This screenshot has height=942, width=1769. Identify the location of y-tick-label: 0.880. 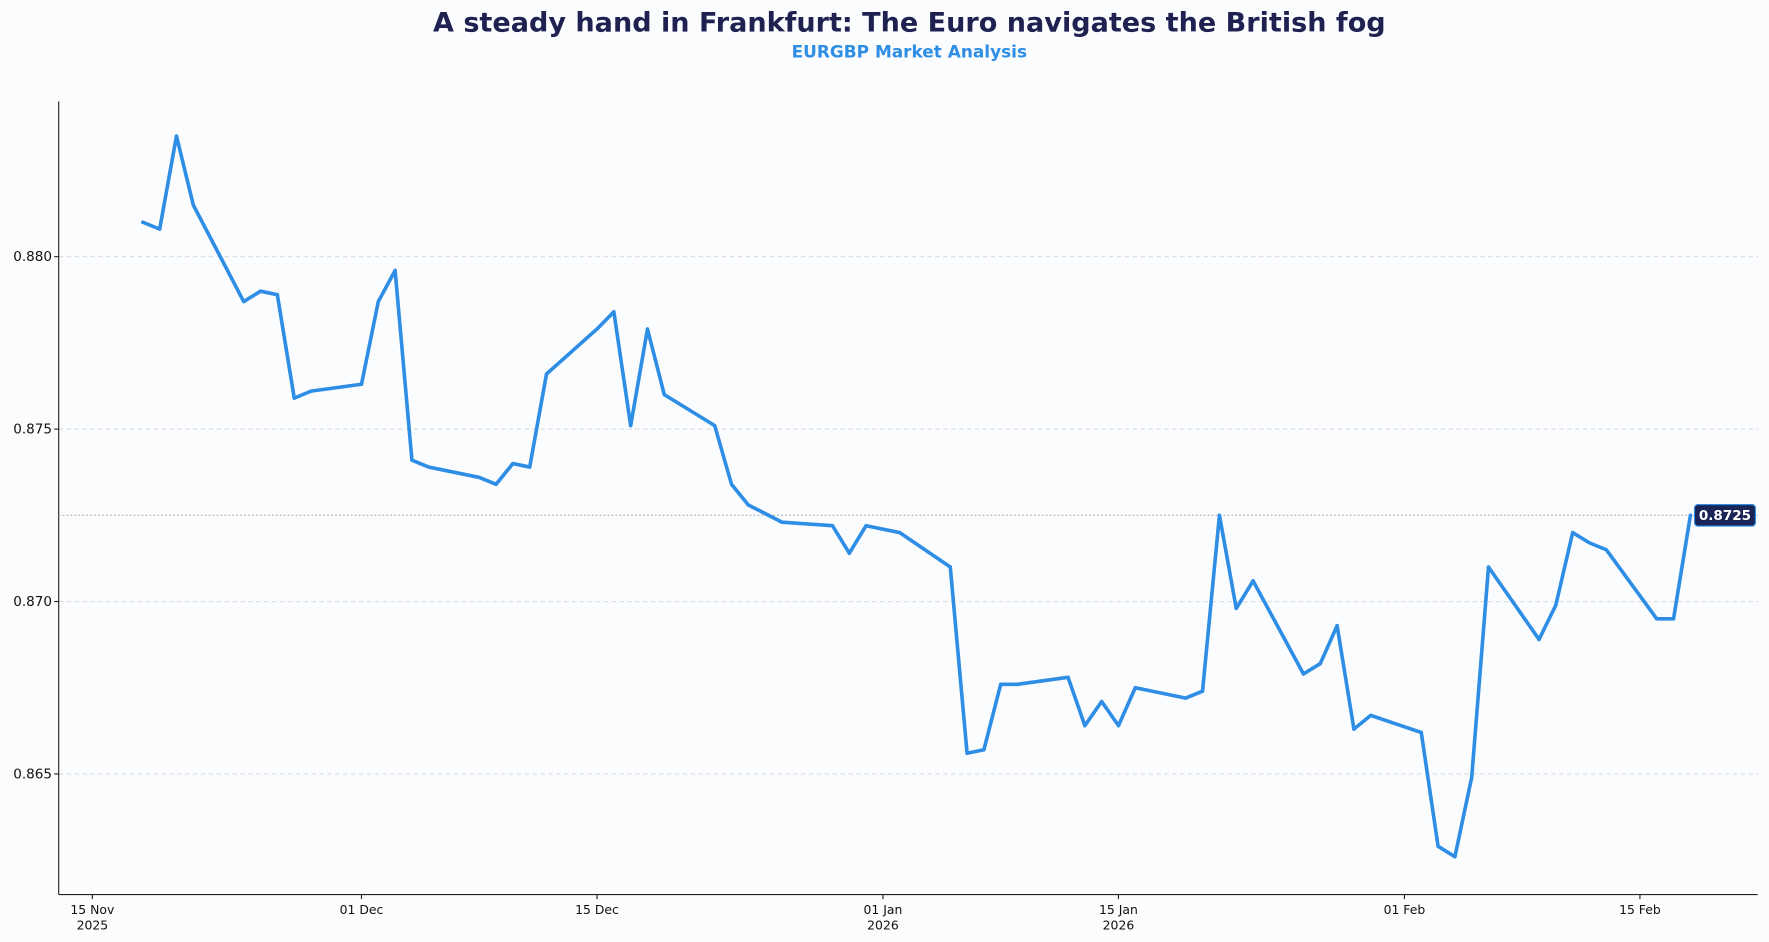
(32, 257).